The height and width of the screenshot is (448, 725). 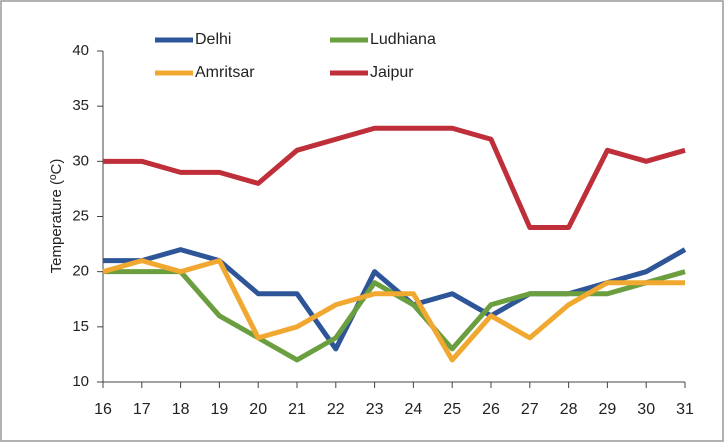 I want to click on legend-label: Jaipur, so click(x=392, y=72).